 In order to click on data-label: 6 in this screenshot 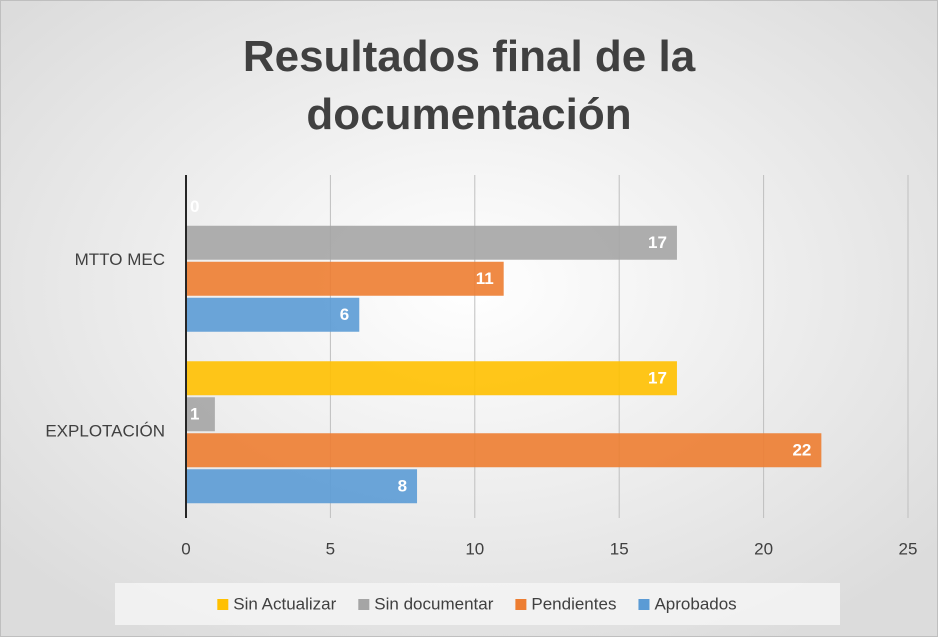, I will do `click(344, 314)`.